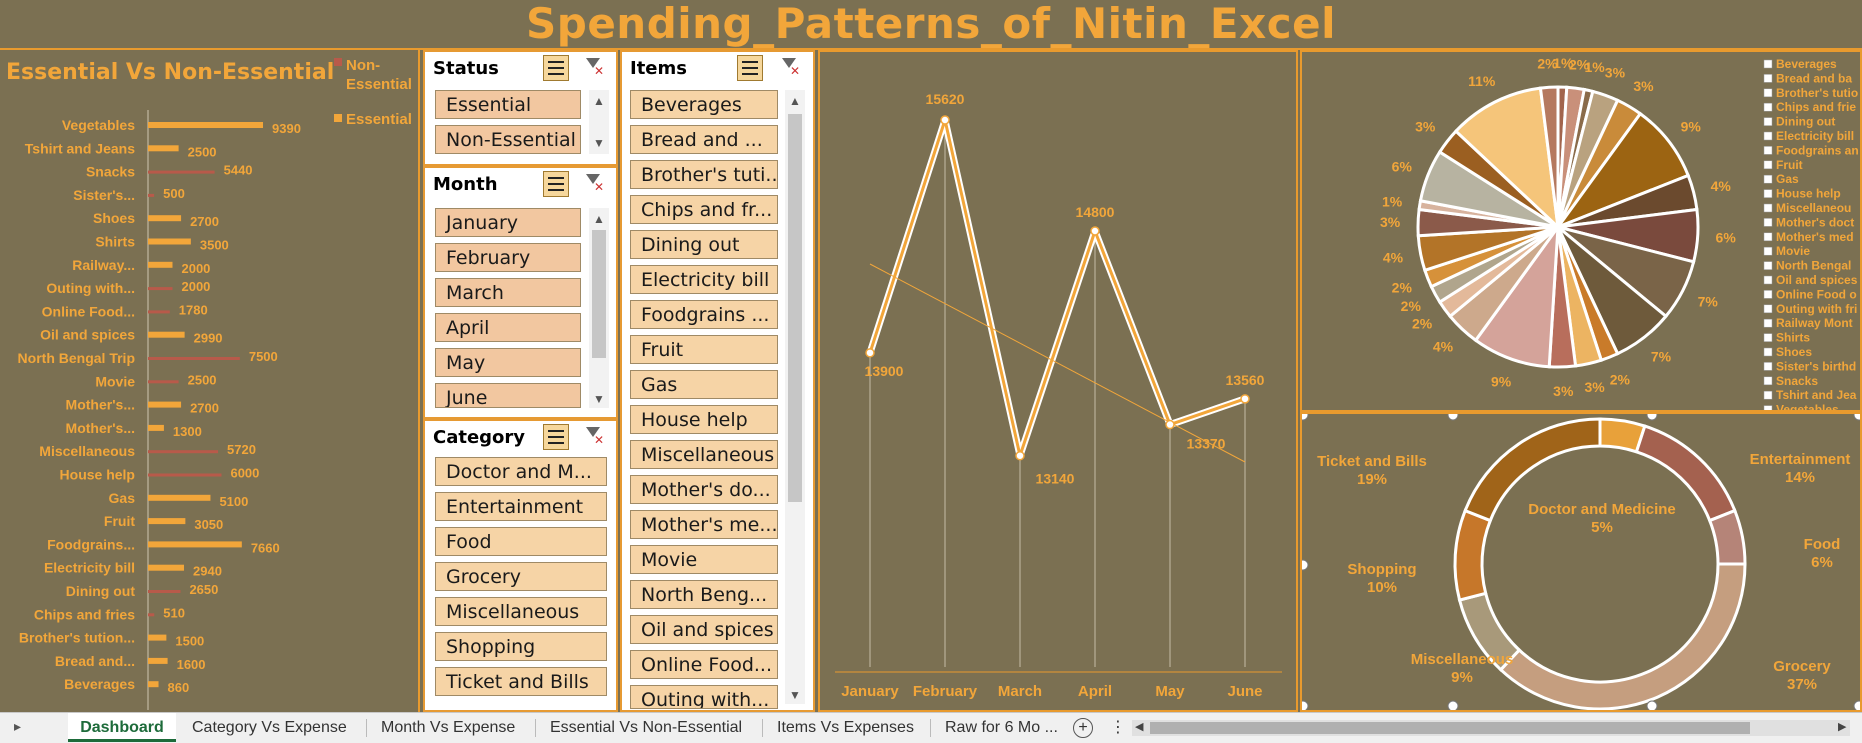 The image size is (1862, 743). I want to click on x-tick-label: March, so click(1020, 691).